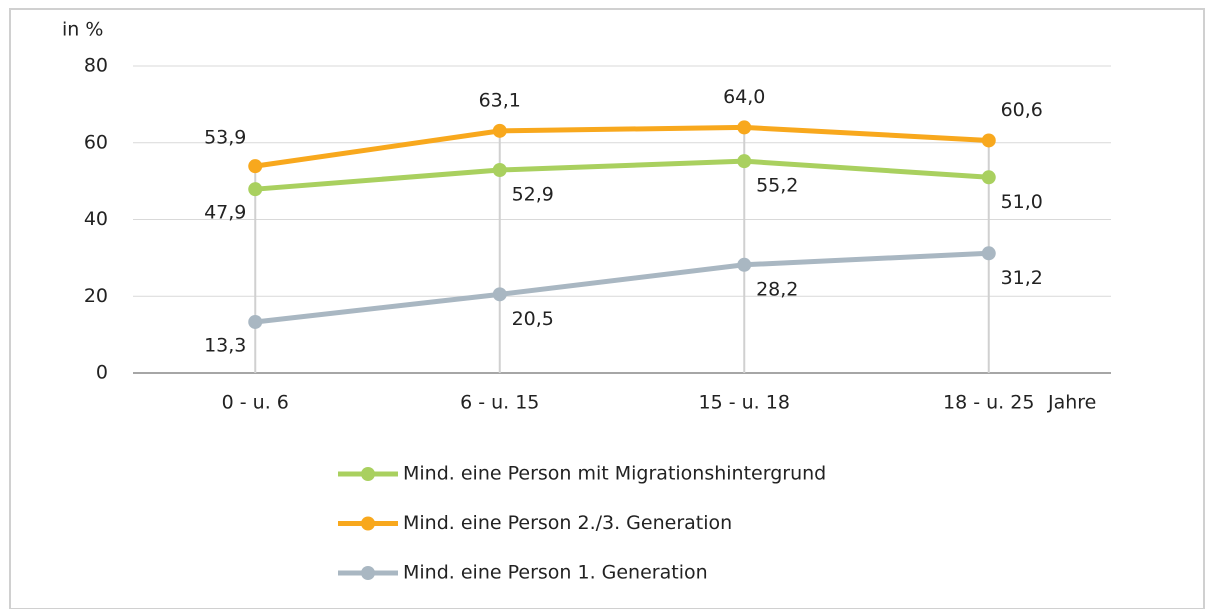 The image size is (1214, 613). What do you see at coordinates (82, 30) in the screenshot?
I see `y-axis-label: in %` at bounding box center [82, 30].